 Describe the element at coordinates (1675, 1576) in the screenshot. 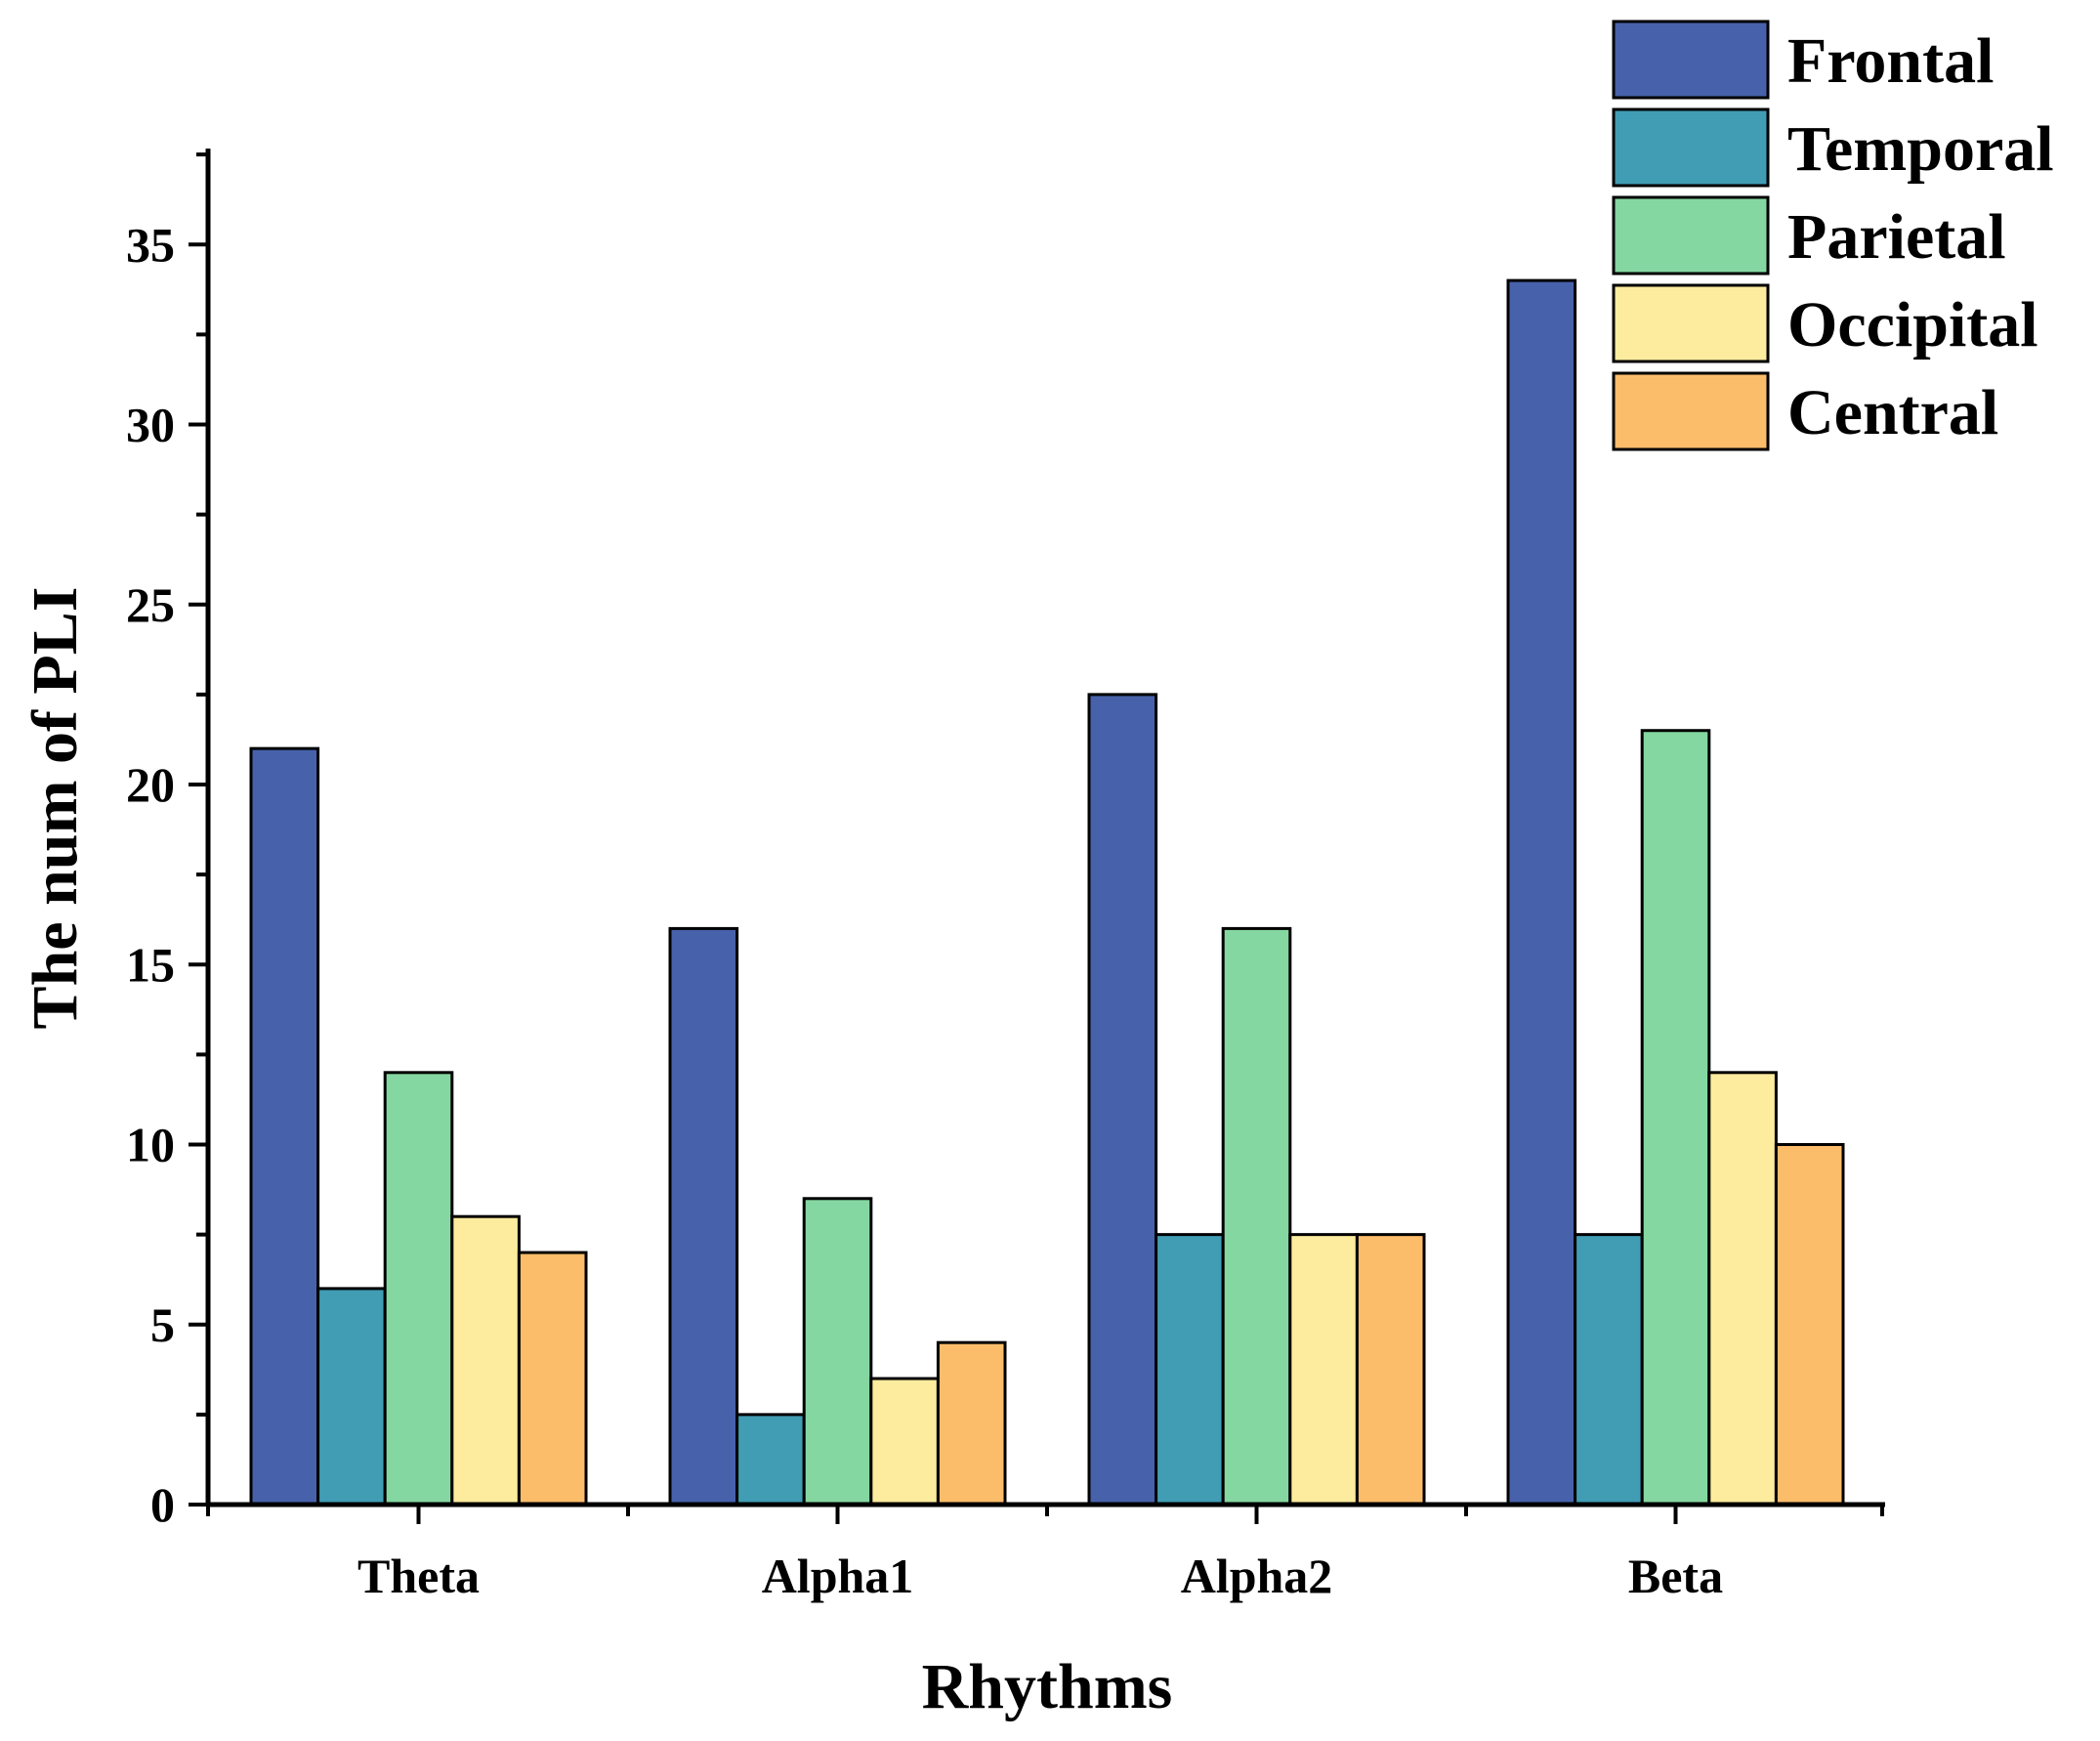

I see `x-category-label: Beta` at that location.